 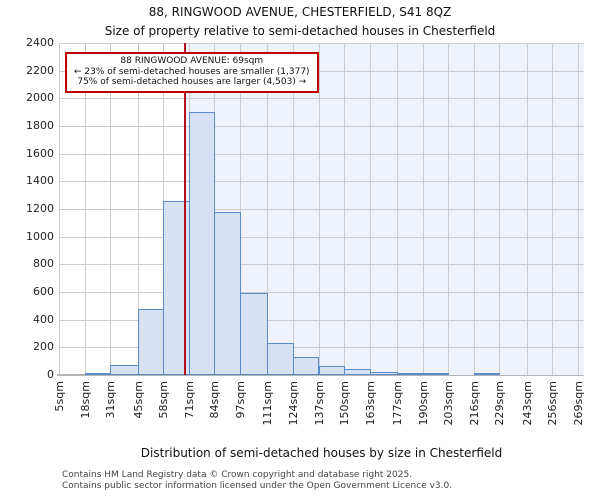 I want to click on y-tick-label: 1400, so click(x=40, y=181).